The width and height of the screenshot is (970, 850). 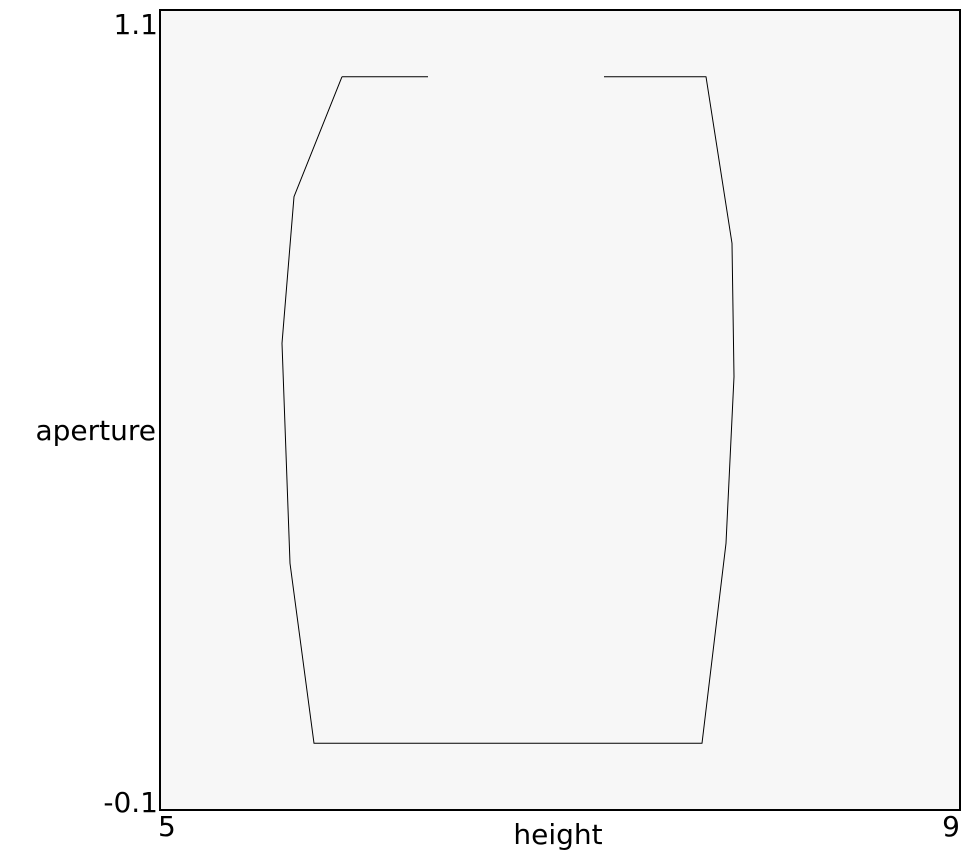 I want to click on y-tick-label-max: 1.1, so click(x=135, y=24).